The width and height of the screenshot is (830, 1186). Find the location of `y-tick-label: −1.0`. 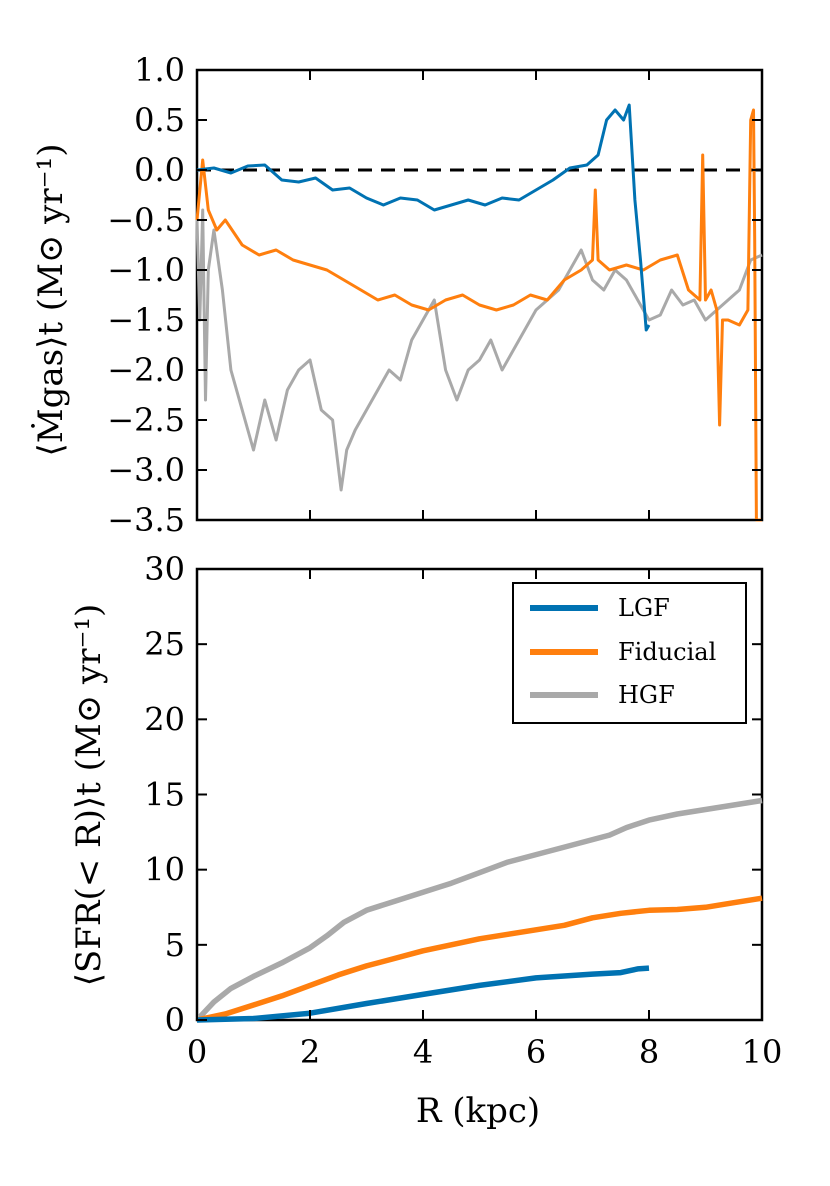

y-tick-label: −1.0 is located at coordinates (146, 270).